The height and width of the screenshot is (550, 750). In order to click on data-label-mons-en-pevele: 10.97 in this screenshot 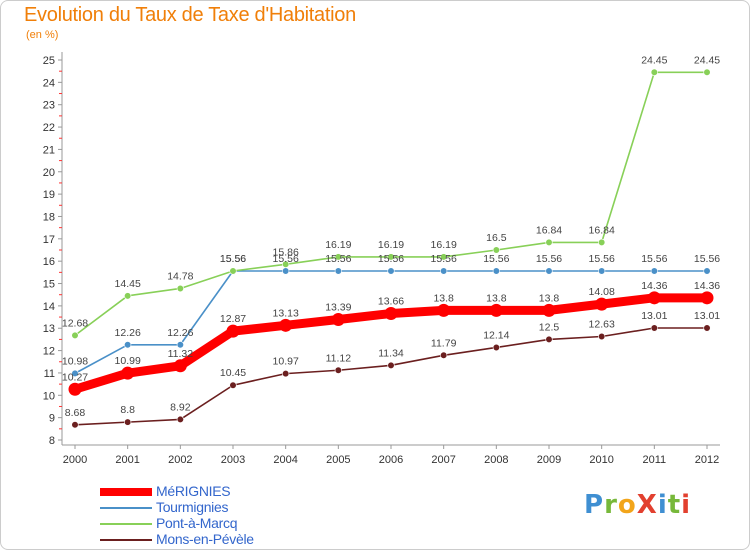, I will do `click(286, 362)`.